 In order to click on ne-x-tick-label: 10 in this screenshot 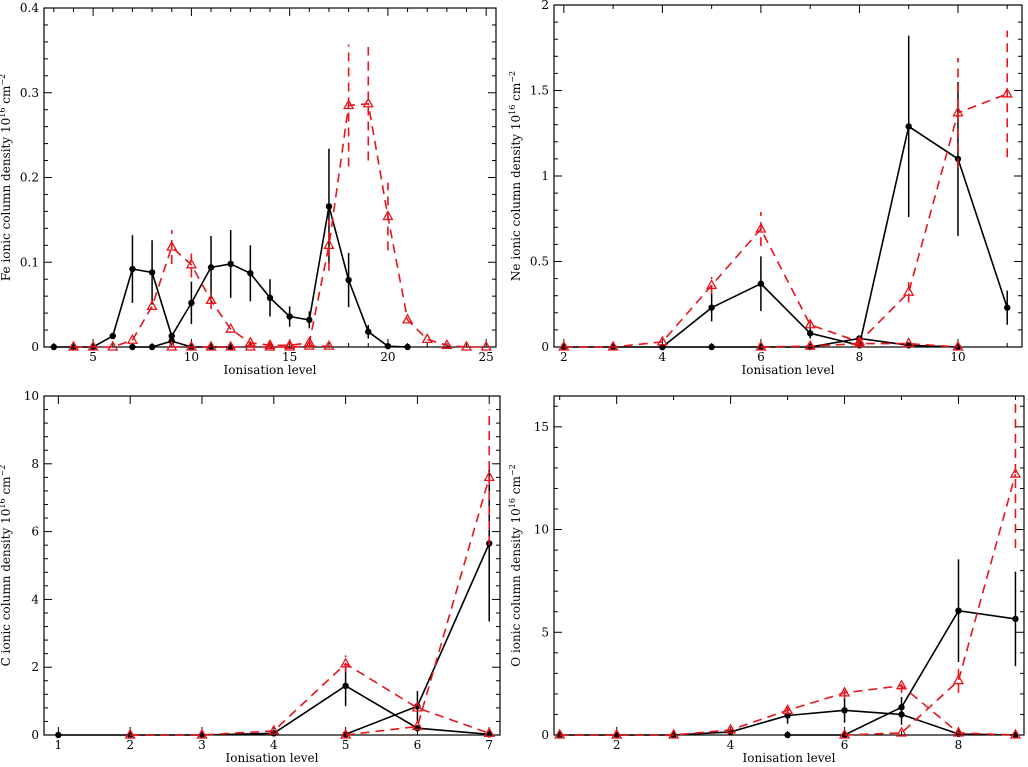, I will do `click(957, 357)`.